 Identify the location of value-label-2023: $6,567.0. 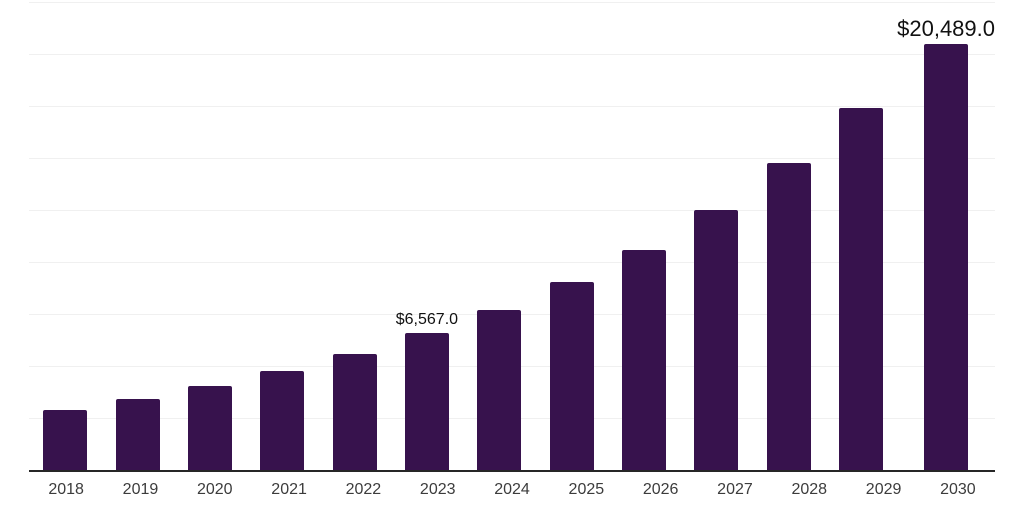
(427, 320).